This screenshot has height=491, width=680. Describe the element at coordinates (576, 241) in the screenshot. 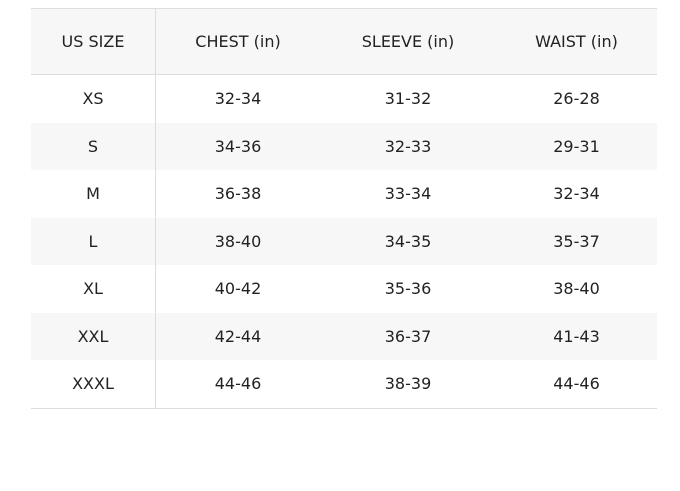

I see `table-cell: 35-37` at that location.